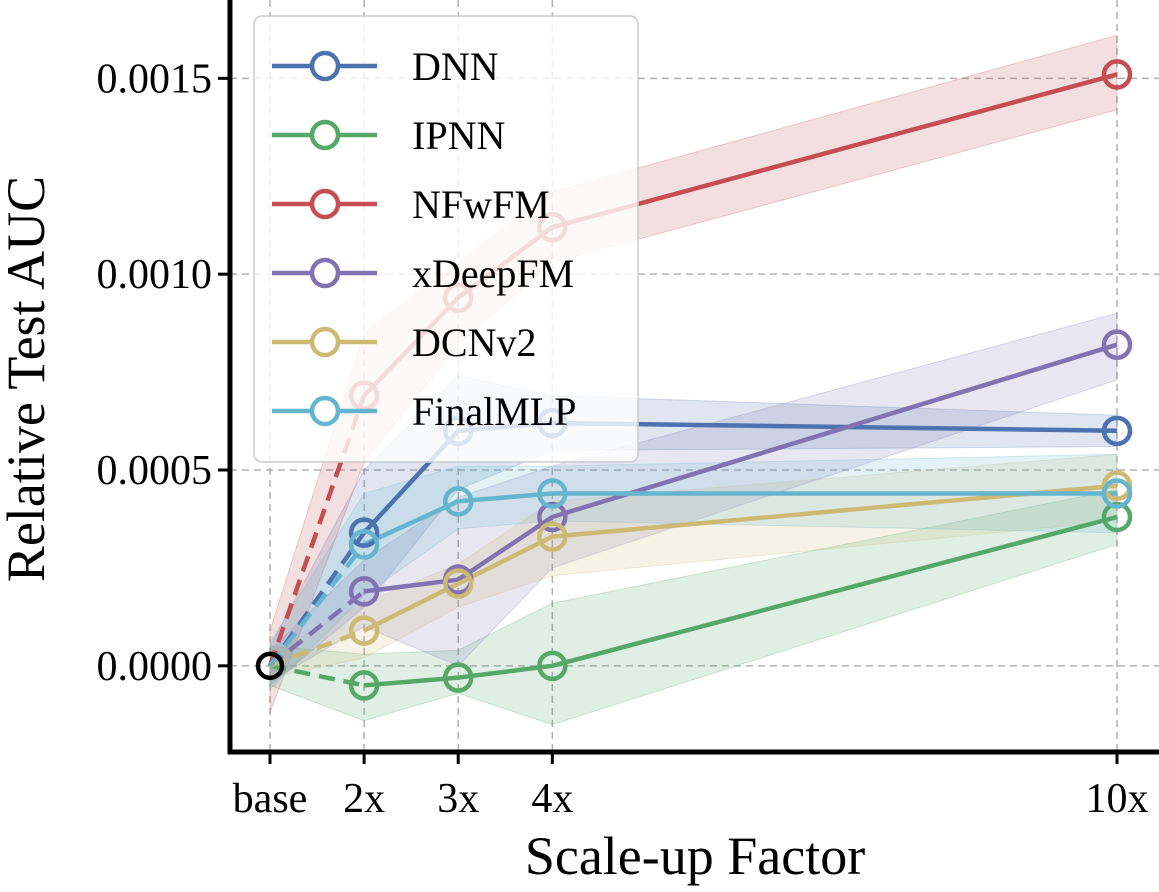 Image resolution: width=1159 pixels, height=892 pixels. I want to click on line-dashed-DCNv2, so click(317, 648).